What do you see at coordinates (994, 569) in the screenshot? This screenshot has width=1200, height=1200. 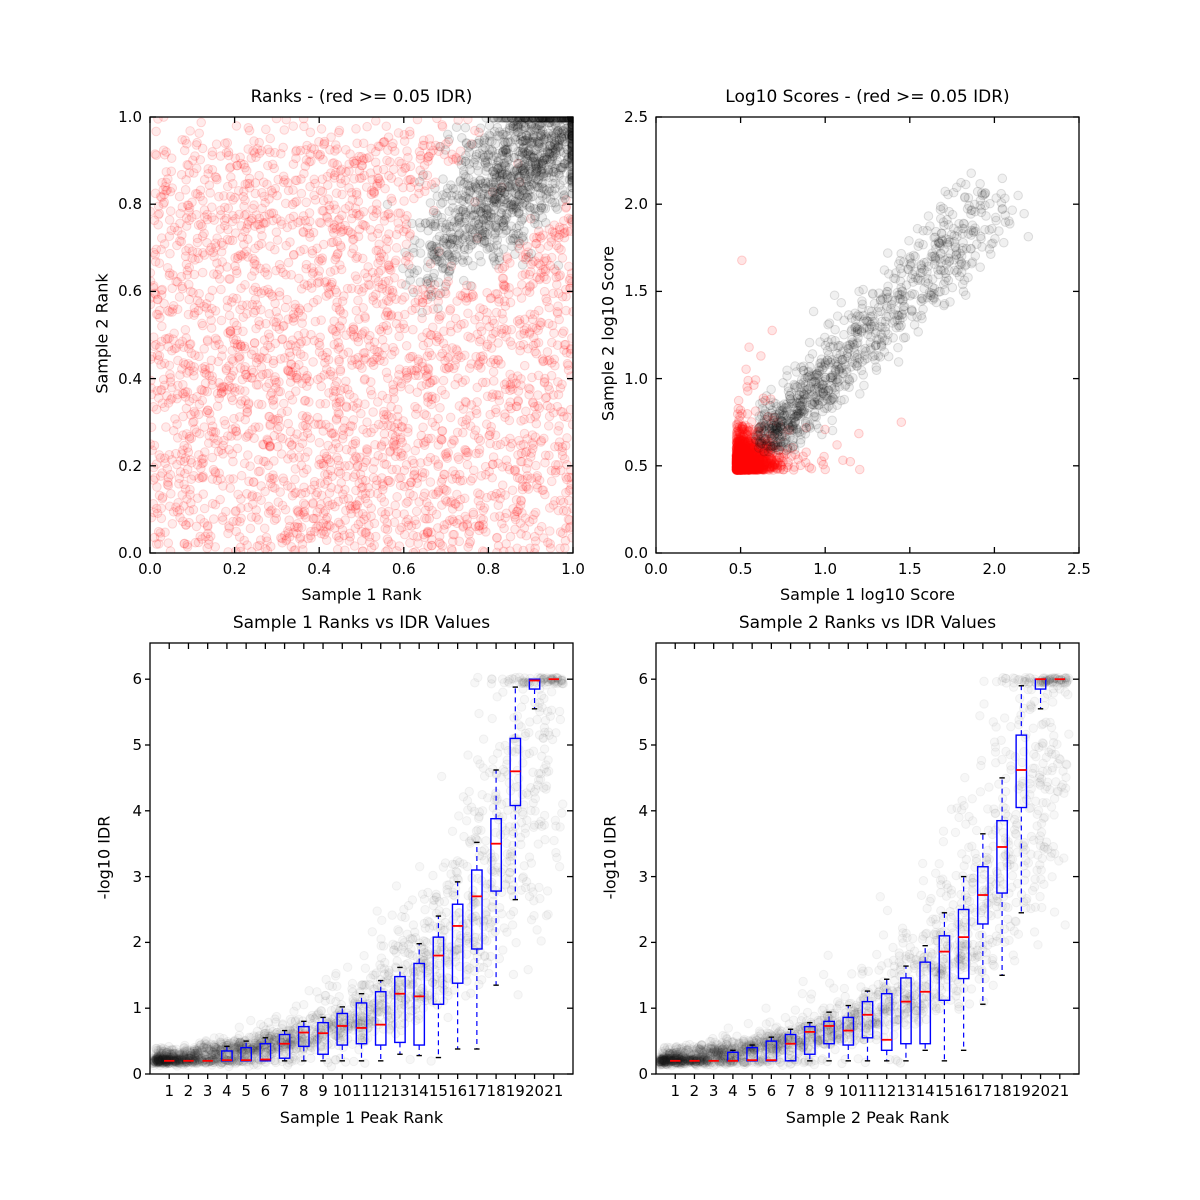 I see `x-tick-label: 2.0` at bounding box center [994, 569].